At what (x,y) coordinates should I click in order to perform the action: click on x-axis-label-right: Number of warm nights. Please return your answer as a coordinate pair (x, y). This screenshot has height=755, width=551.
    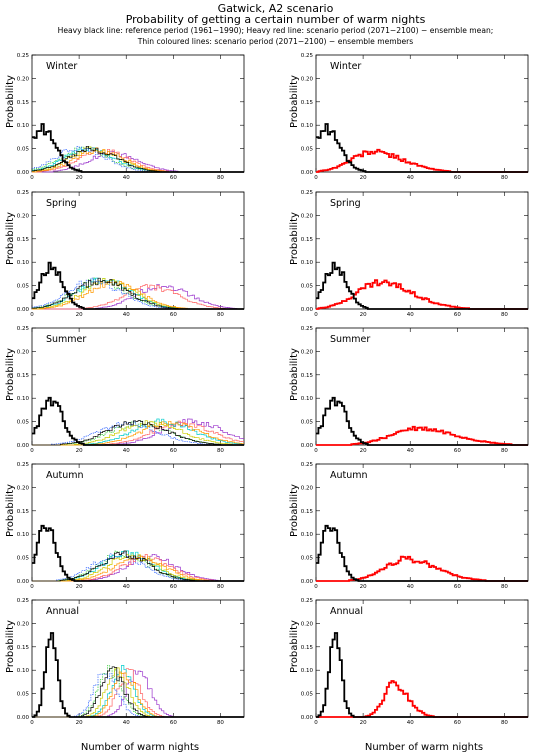
    Looking at the image, I should click on (424, 747).